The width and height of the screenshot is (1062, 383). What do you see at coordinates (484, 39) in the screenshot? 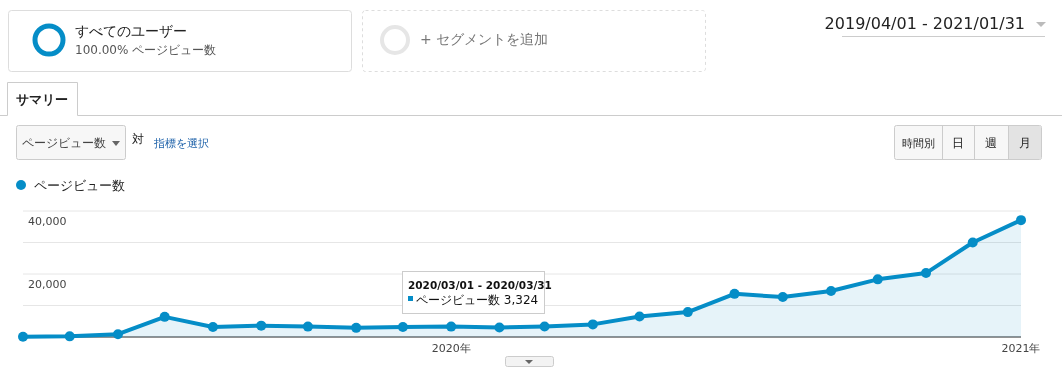
I see `text: + セグメントを追加` at bounding box center [484, 39].